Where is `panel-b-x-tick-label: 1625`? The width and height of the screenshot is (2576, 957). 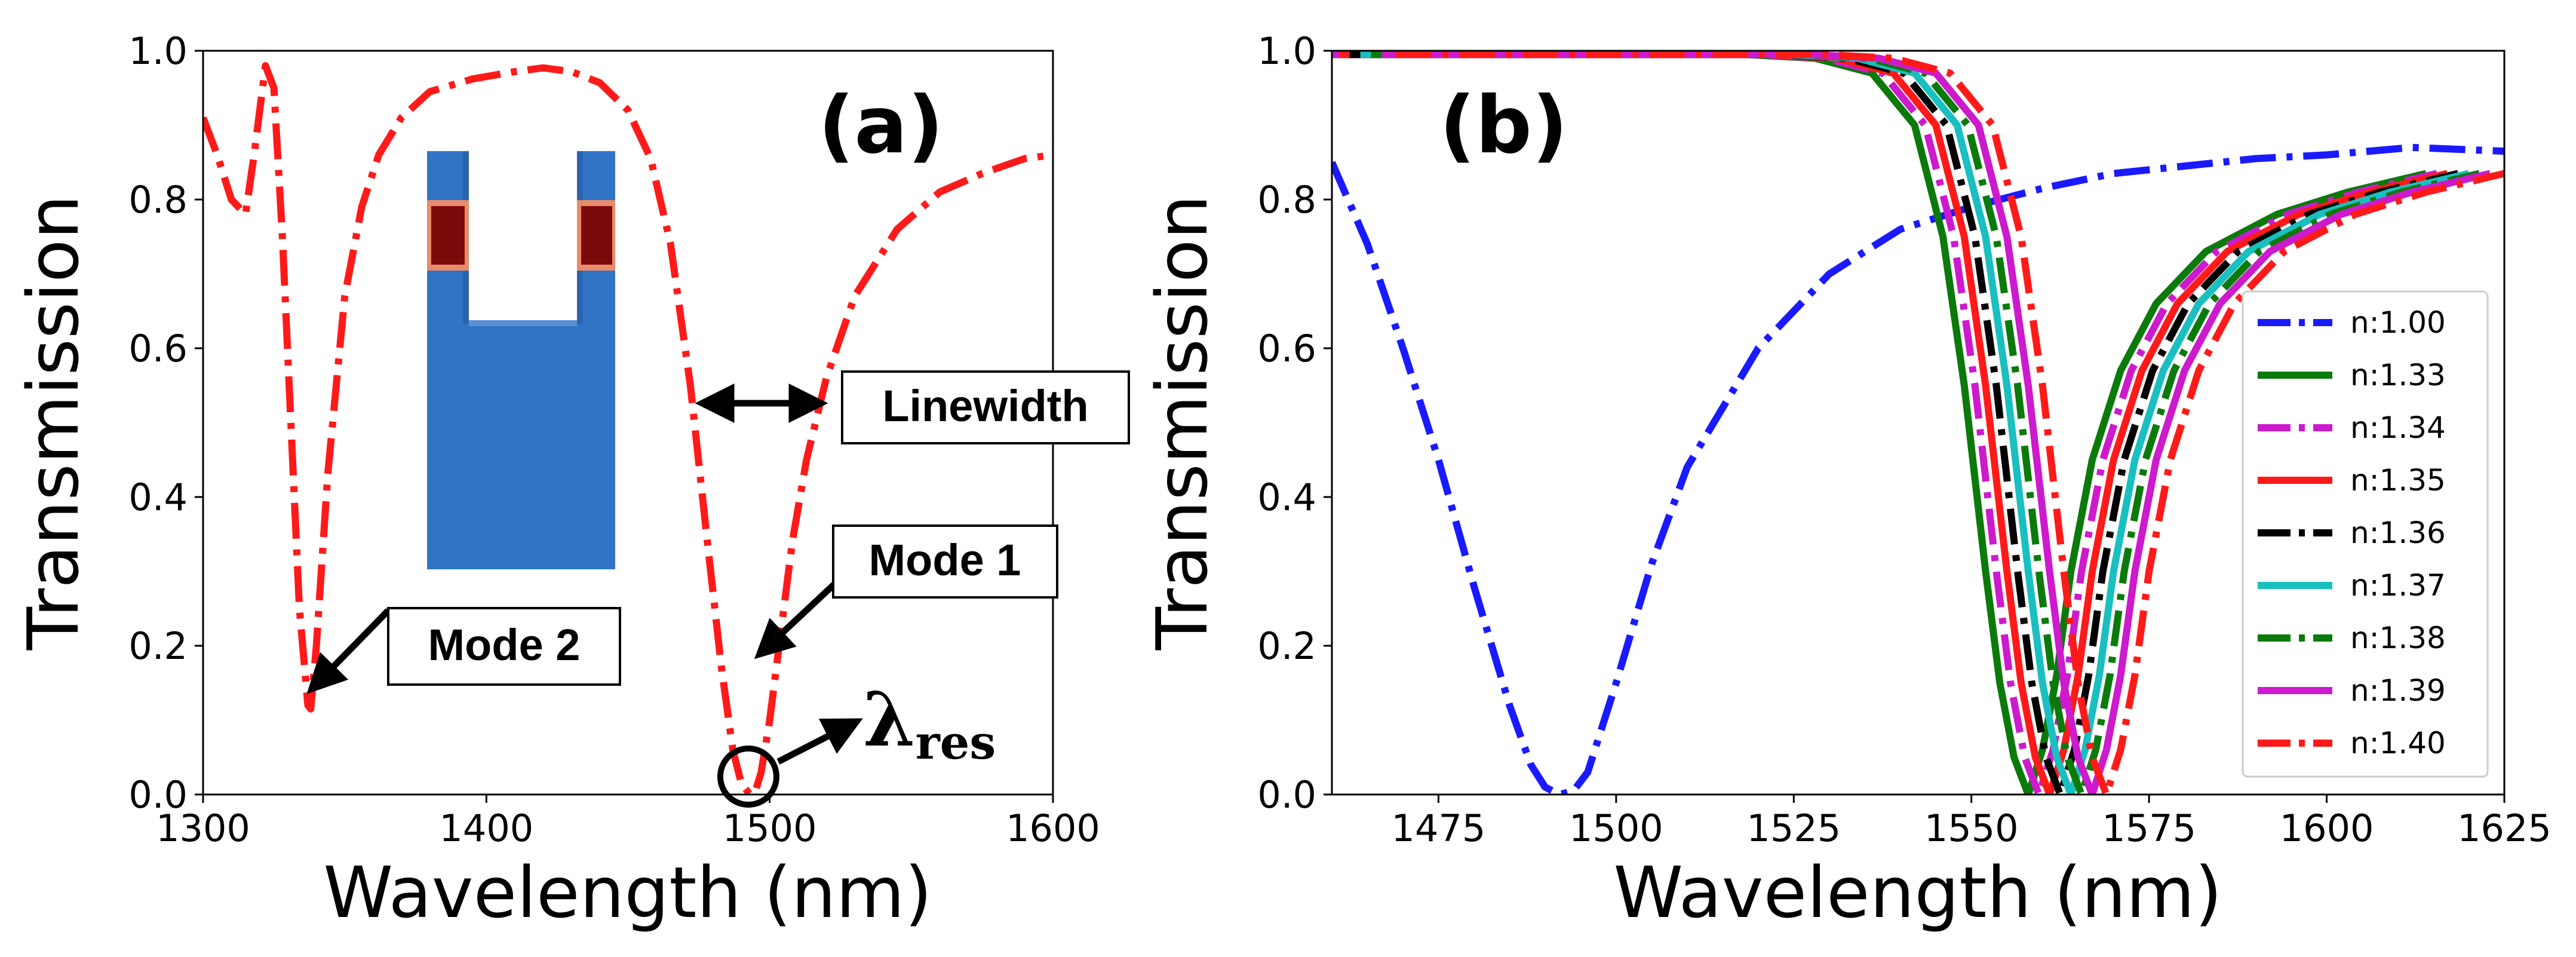
panel-b-x-tick-label: 1625 is located at coordinates (2504, 828).